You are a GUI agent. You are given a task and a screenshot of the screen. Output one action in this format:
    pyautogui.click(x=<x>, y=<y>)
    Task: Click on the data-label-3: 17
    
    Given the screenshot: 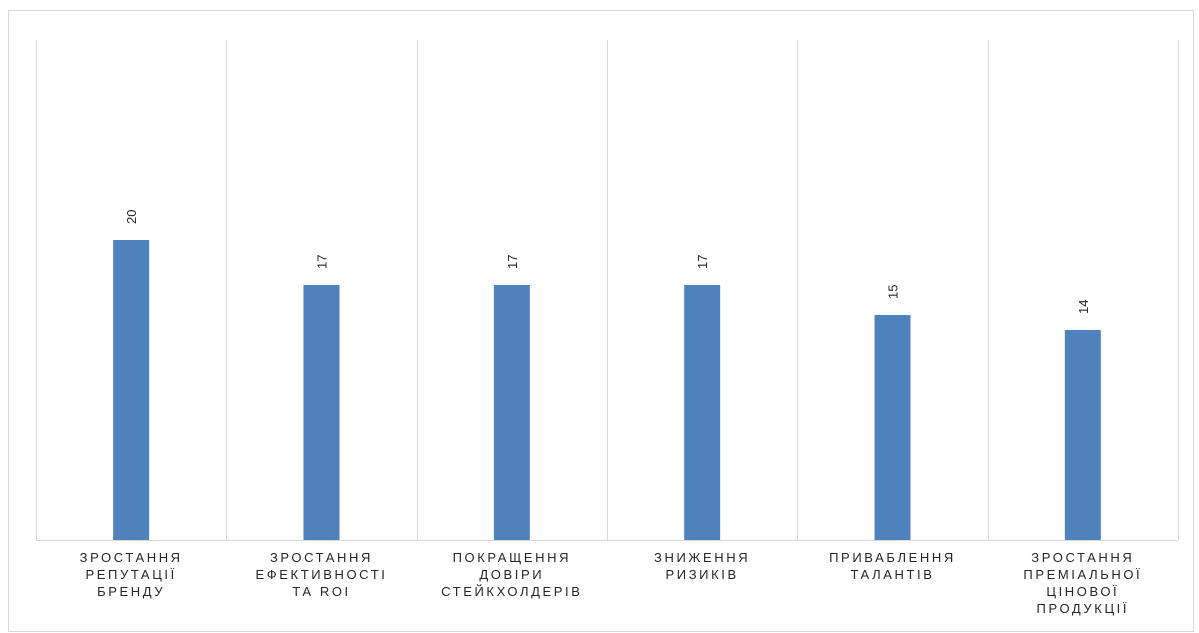 What is the action you would take?
    pyautogui.click(x=512, y=262)
    